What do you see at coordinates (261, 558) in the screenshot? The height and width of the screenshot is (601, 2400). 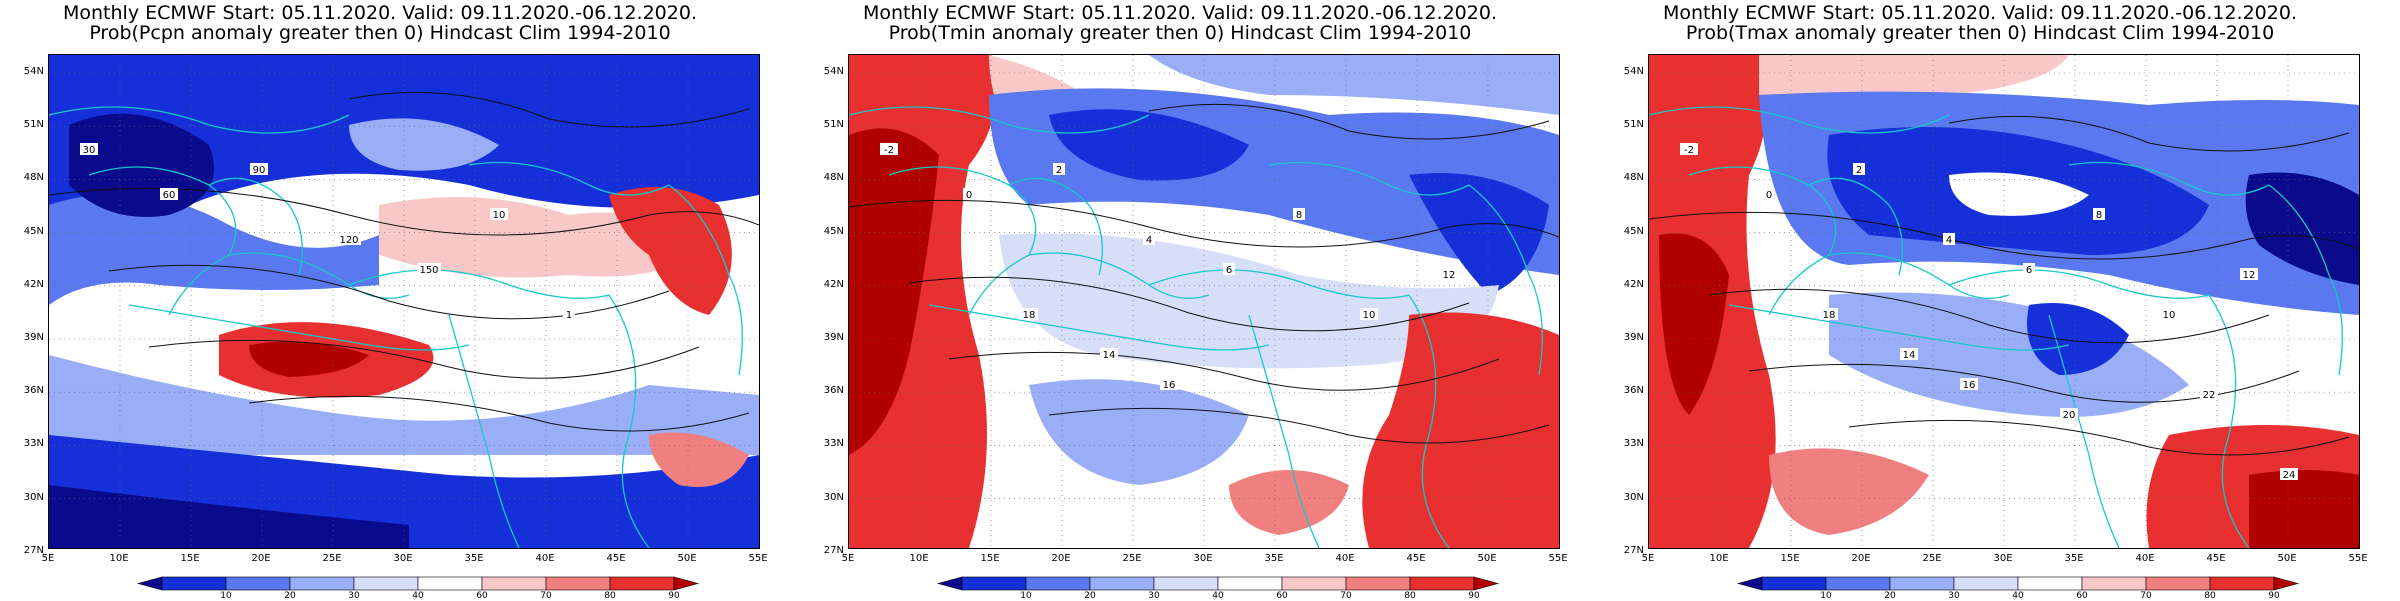 I see `lon-tick-label: 20E` at bounding box center [261, 558].